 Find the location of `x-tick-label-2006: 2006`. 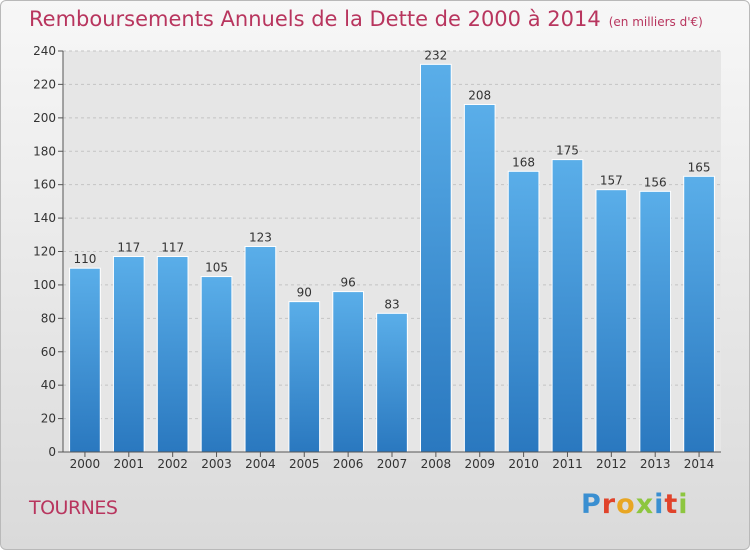

x-tick-label-2006: 2006 is located at coordinates (348, 464).